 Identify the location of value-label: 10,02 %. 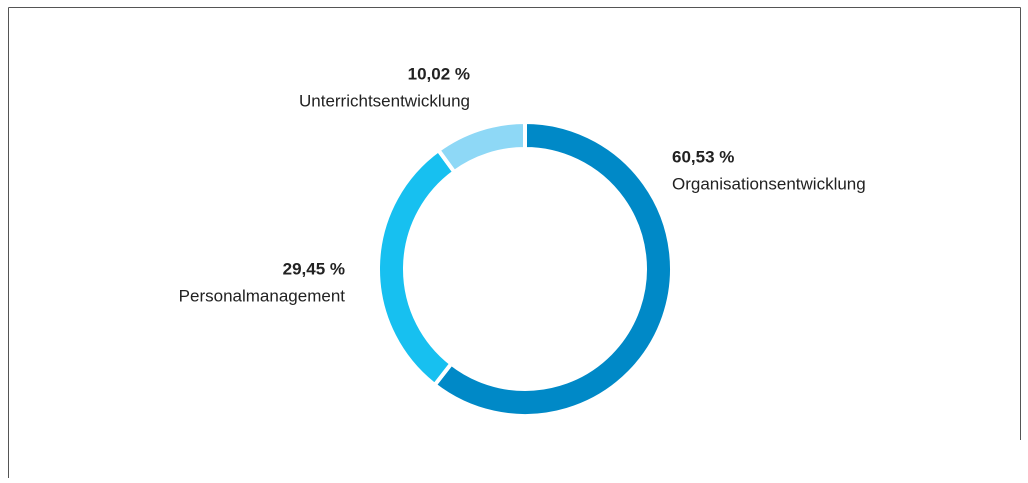
(439, 73).